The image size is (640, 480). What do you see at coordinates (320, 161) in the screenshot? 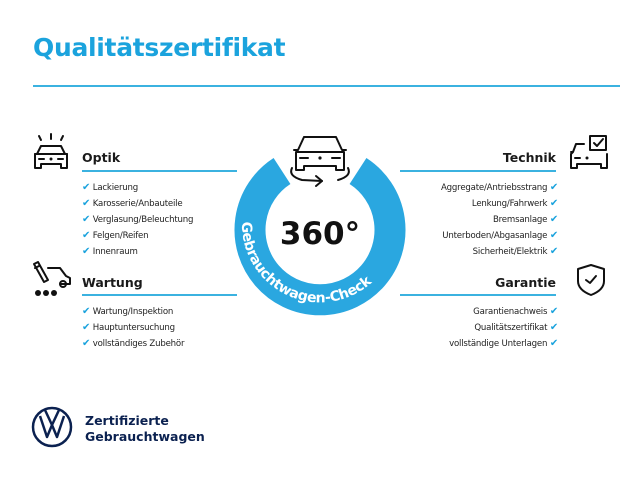
I see `car-rotate-icon` at bounding box center [320, 161].